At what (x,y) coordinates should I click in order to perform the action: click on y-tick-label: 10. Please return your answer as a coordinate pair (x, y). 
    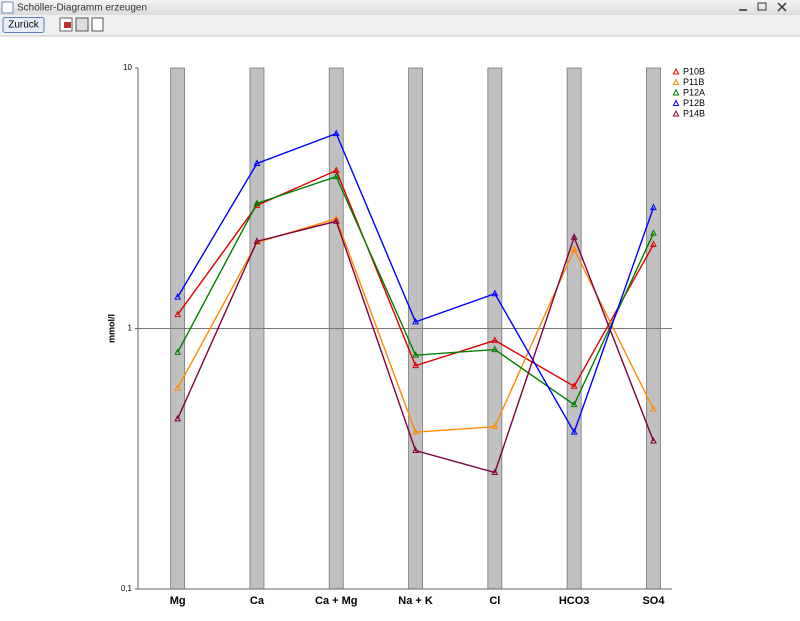
    Looking at the image, I should click on (127, 67).